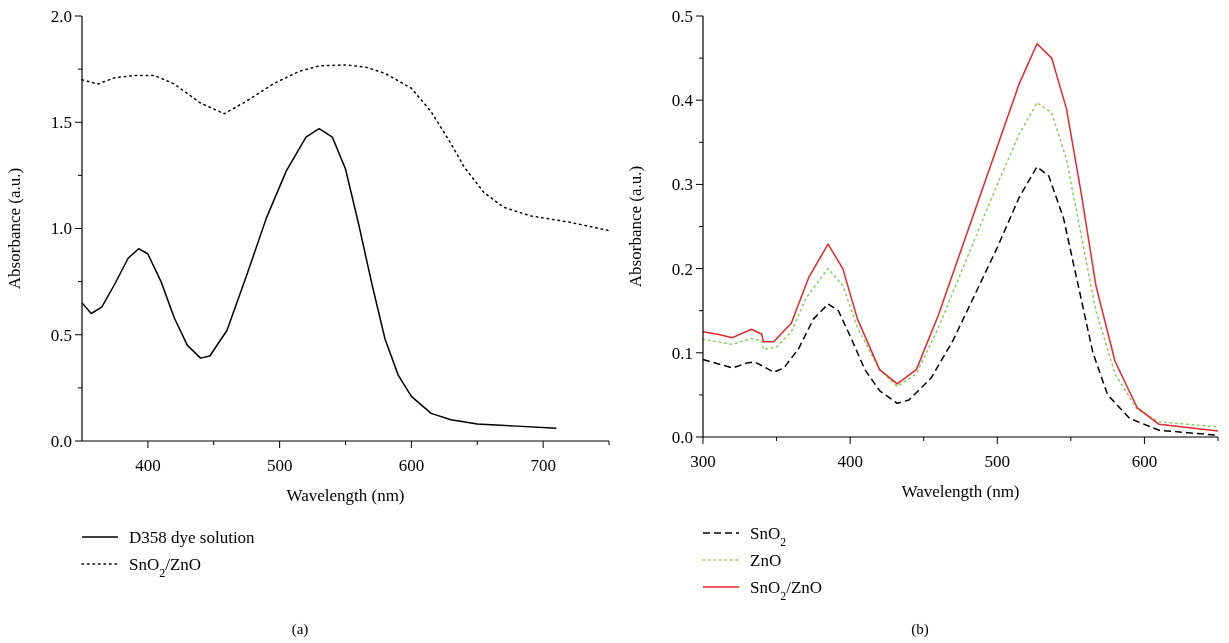 The height and width of the screenshot is (643, 1229). I want to click on y-tick-label: 1.0, so click(61, 229).